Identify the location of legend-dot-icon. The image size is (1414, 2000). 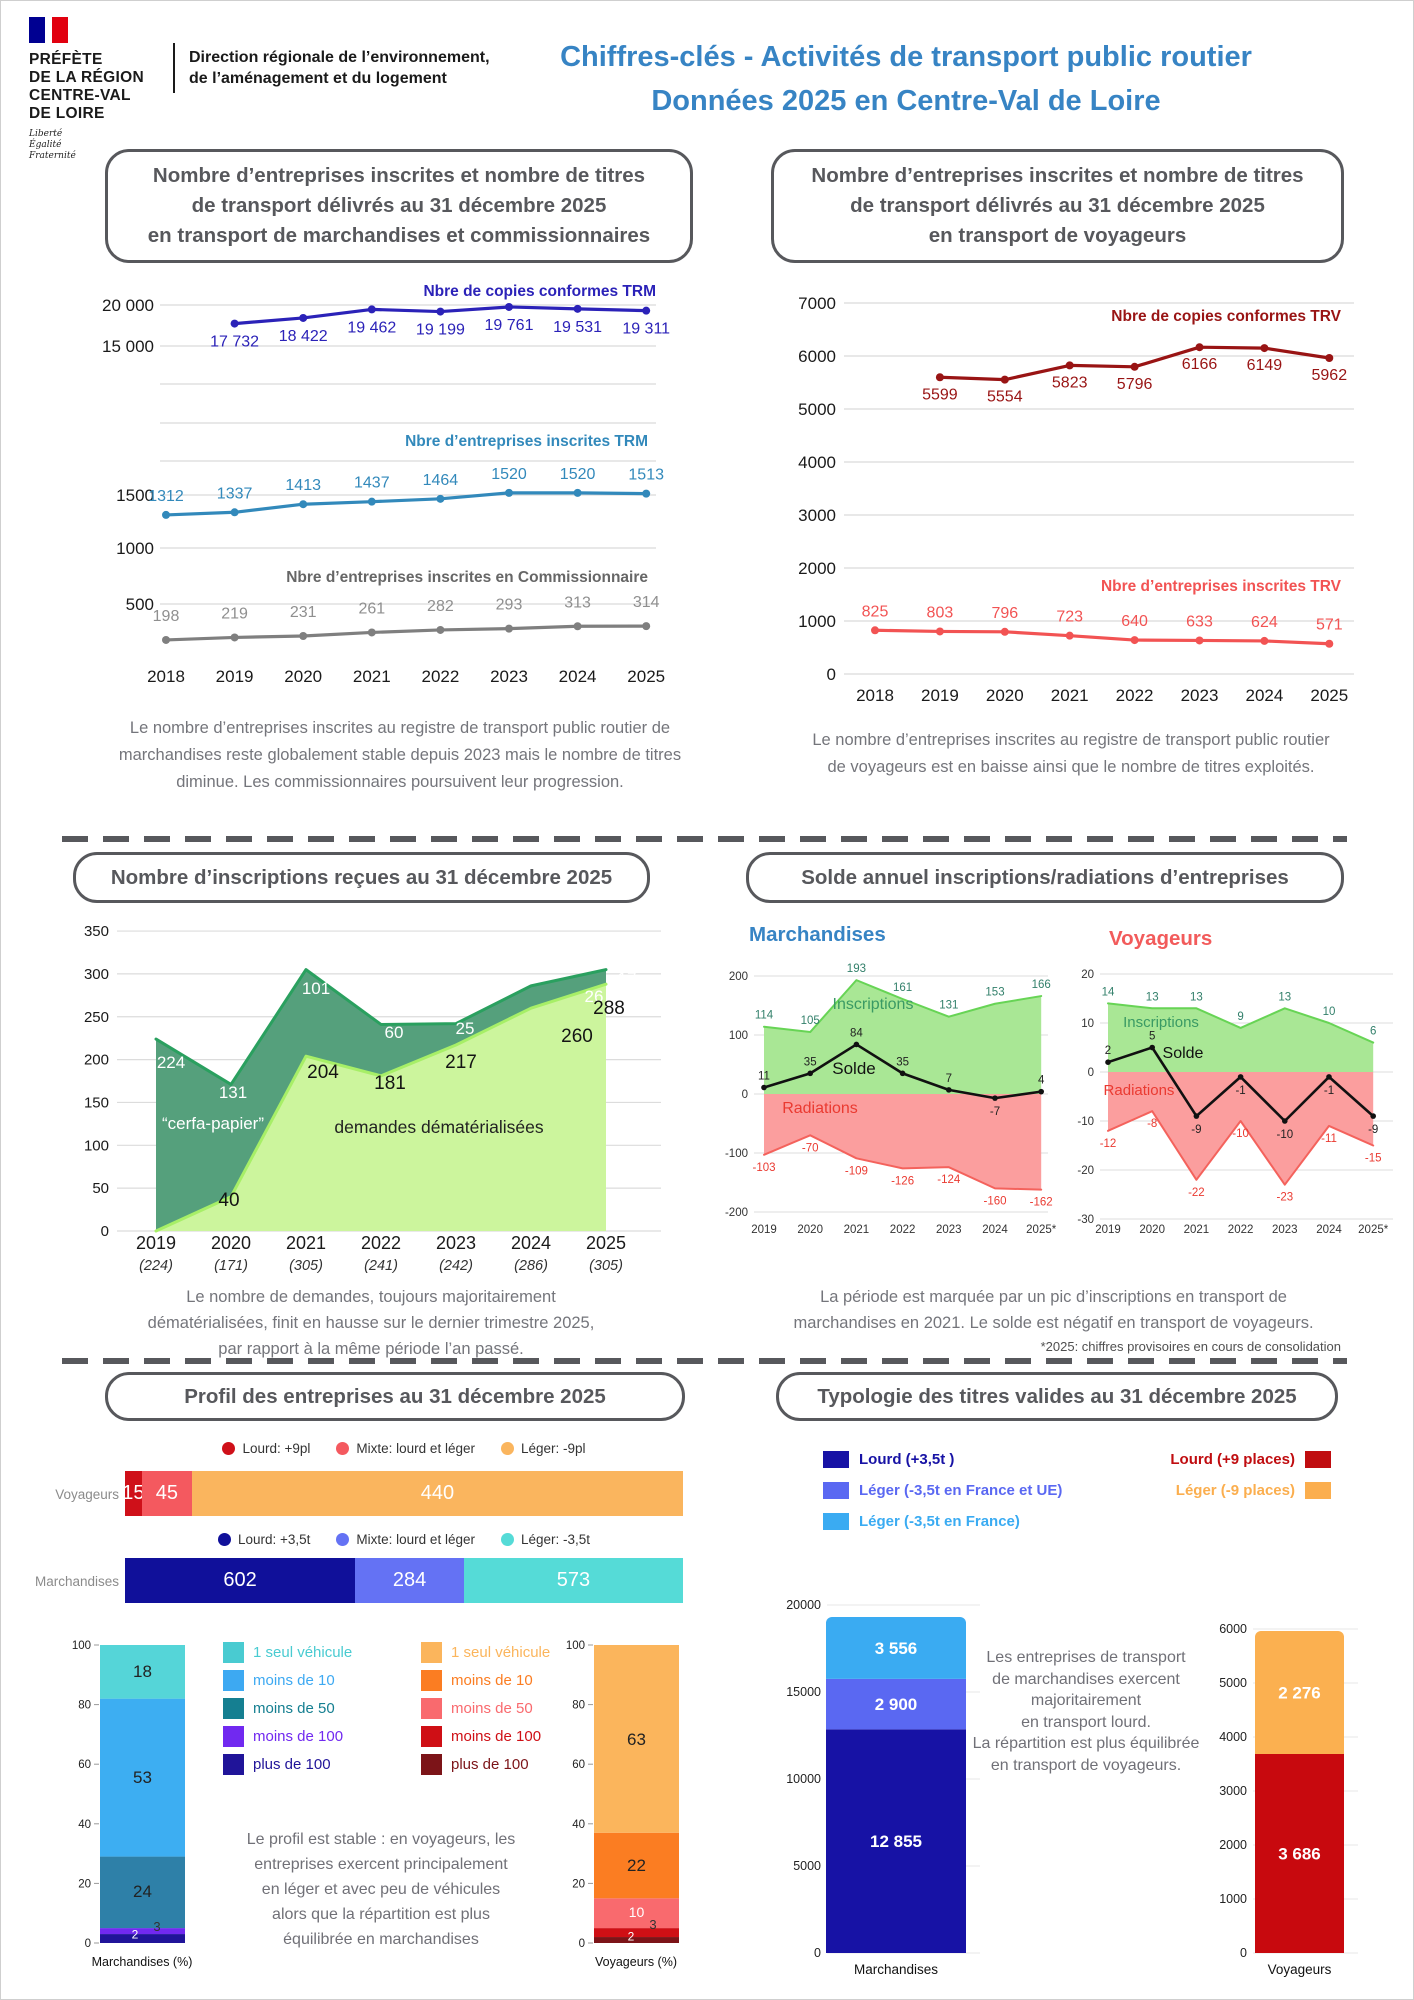
(507, 1448).